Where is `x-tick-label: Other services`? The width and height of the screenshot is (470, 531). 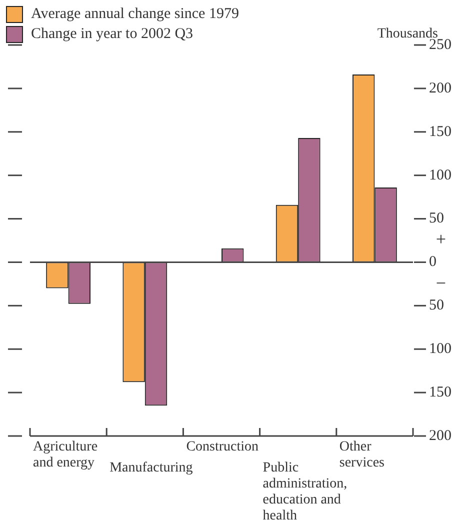 x-tick-label: Other services is located at coordinates (361, 455).